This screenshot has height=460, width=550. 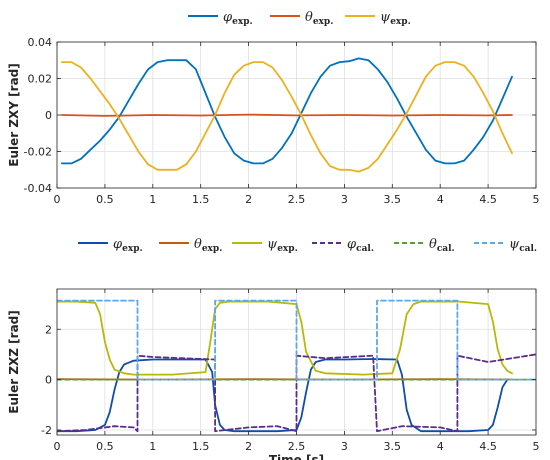 What do you see at coordinates (48, 329) in the screenshot?
I see `y-tick-label: 2` at bounding box center [48, 329].